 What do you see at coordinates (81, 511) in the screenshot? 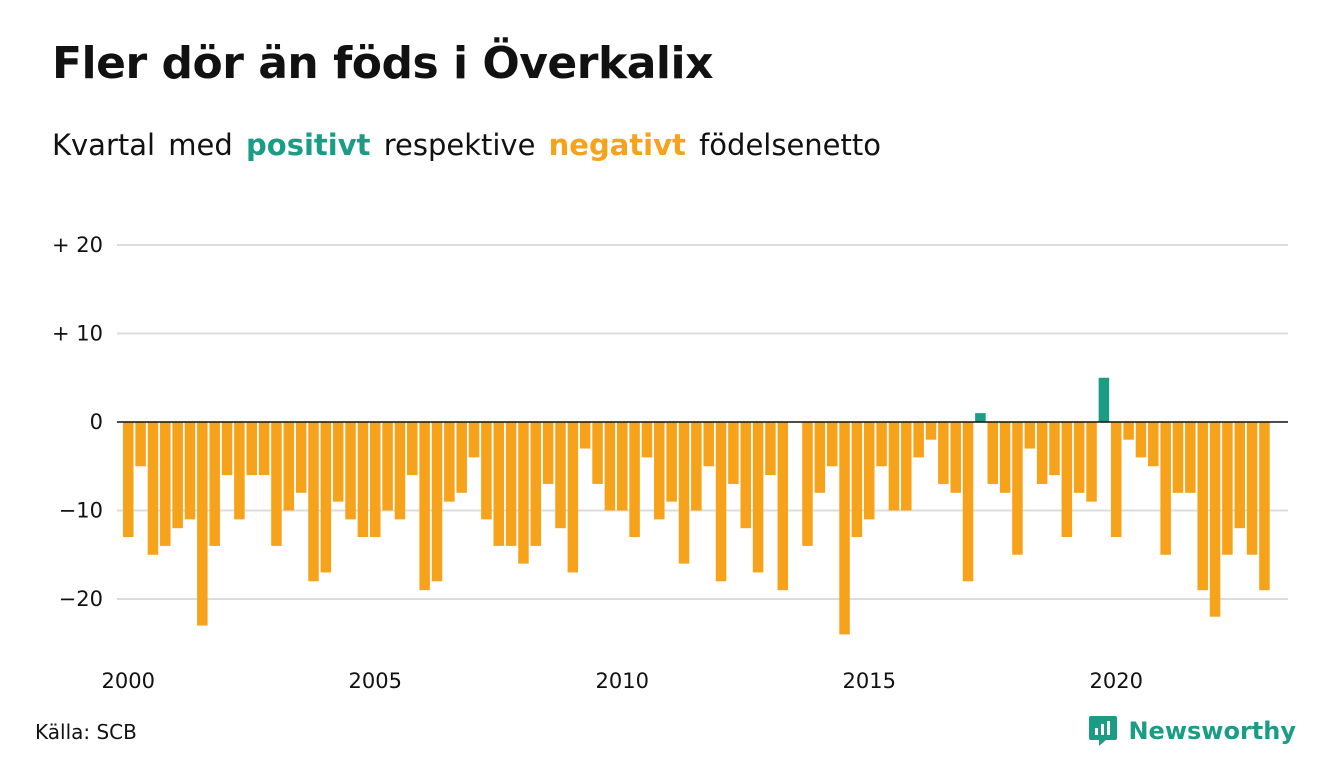
I see `y-tick-label: −10` at bounding box center [81, 511].